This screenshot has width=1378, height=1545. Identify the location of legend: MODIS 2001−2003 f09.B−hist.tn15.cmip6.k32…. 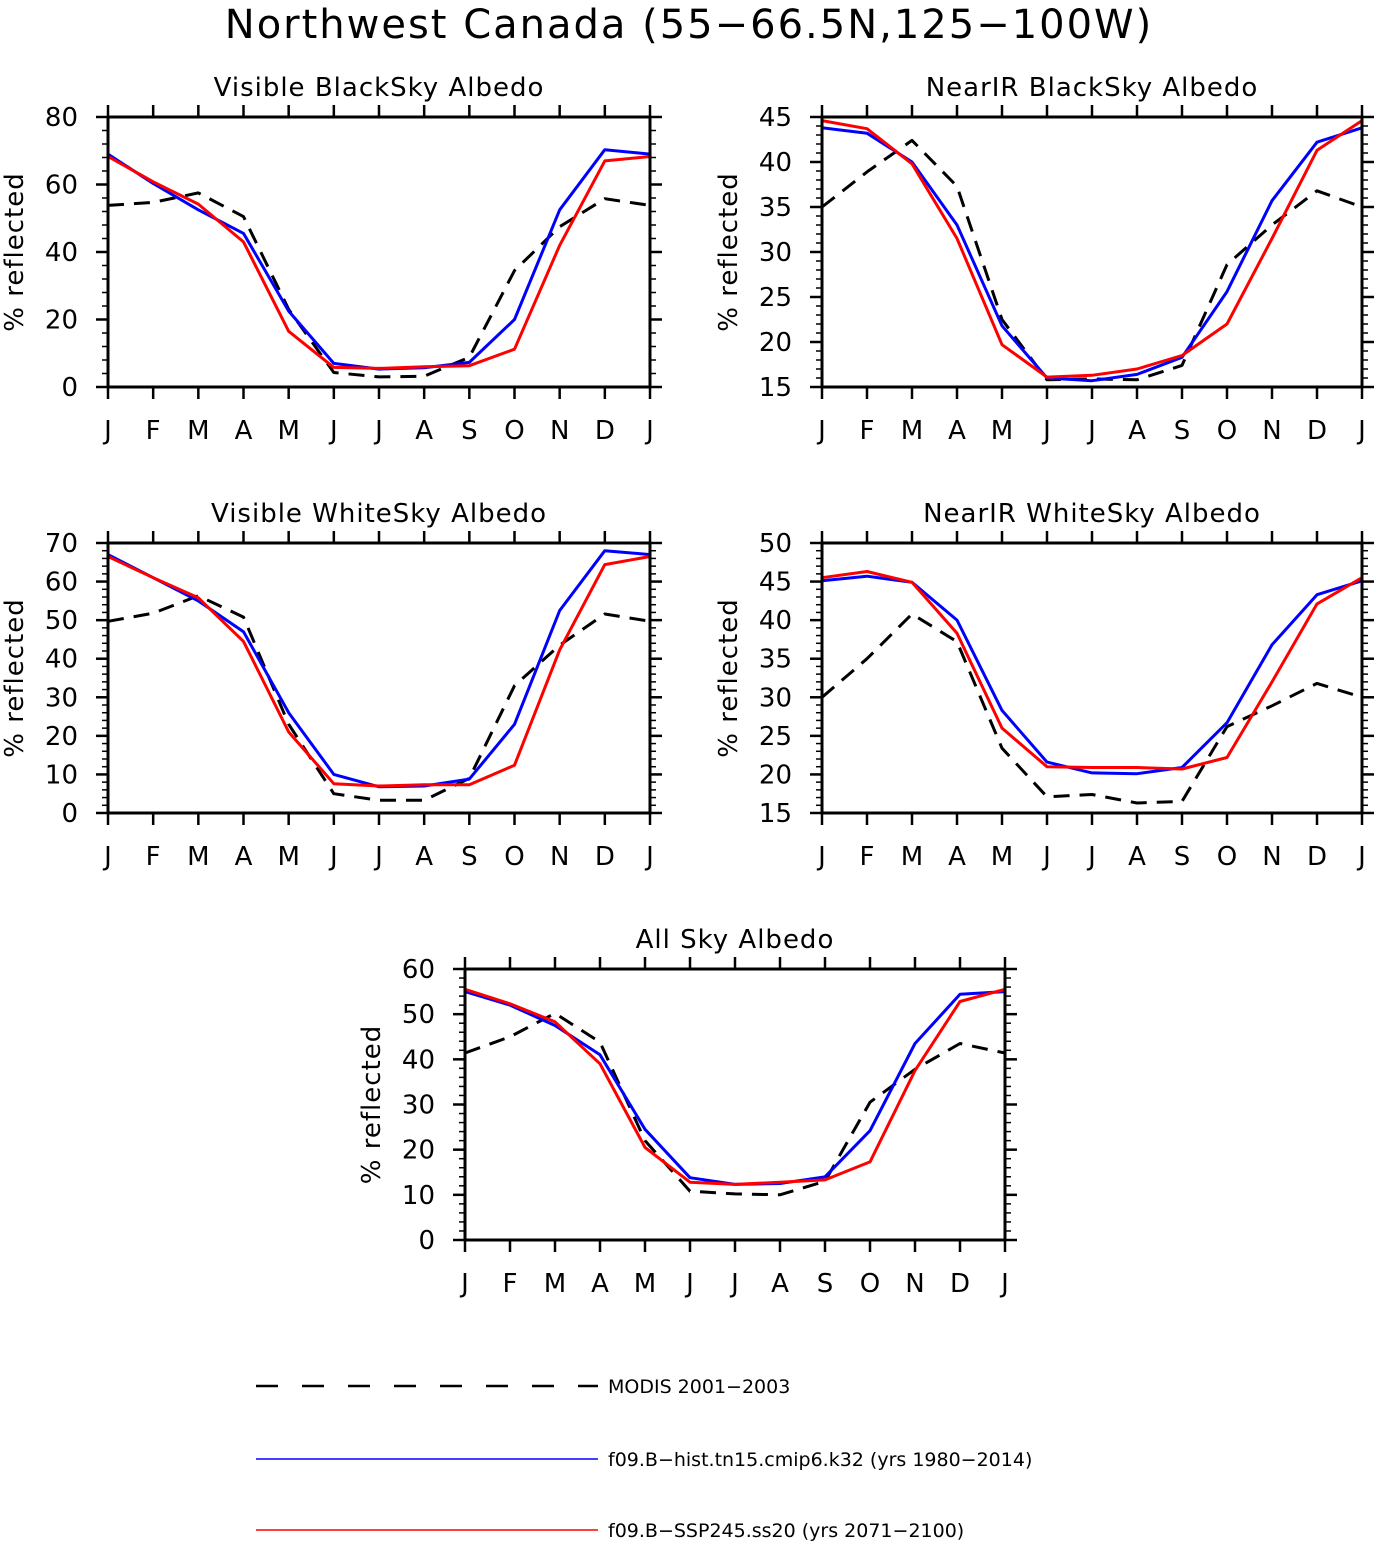
(644, 1459).